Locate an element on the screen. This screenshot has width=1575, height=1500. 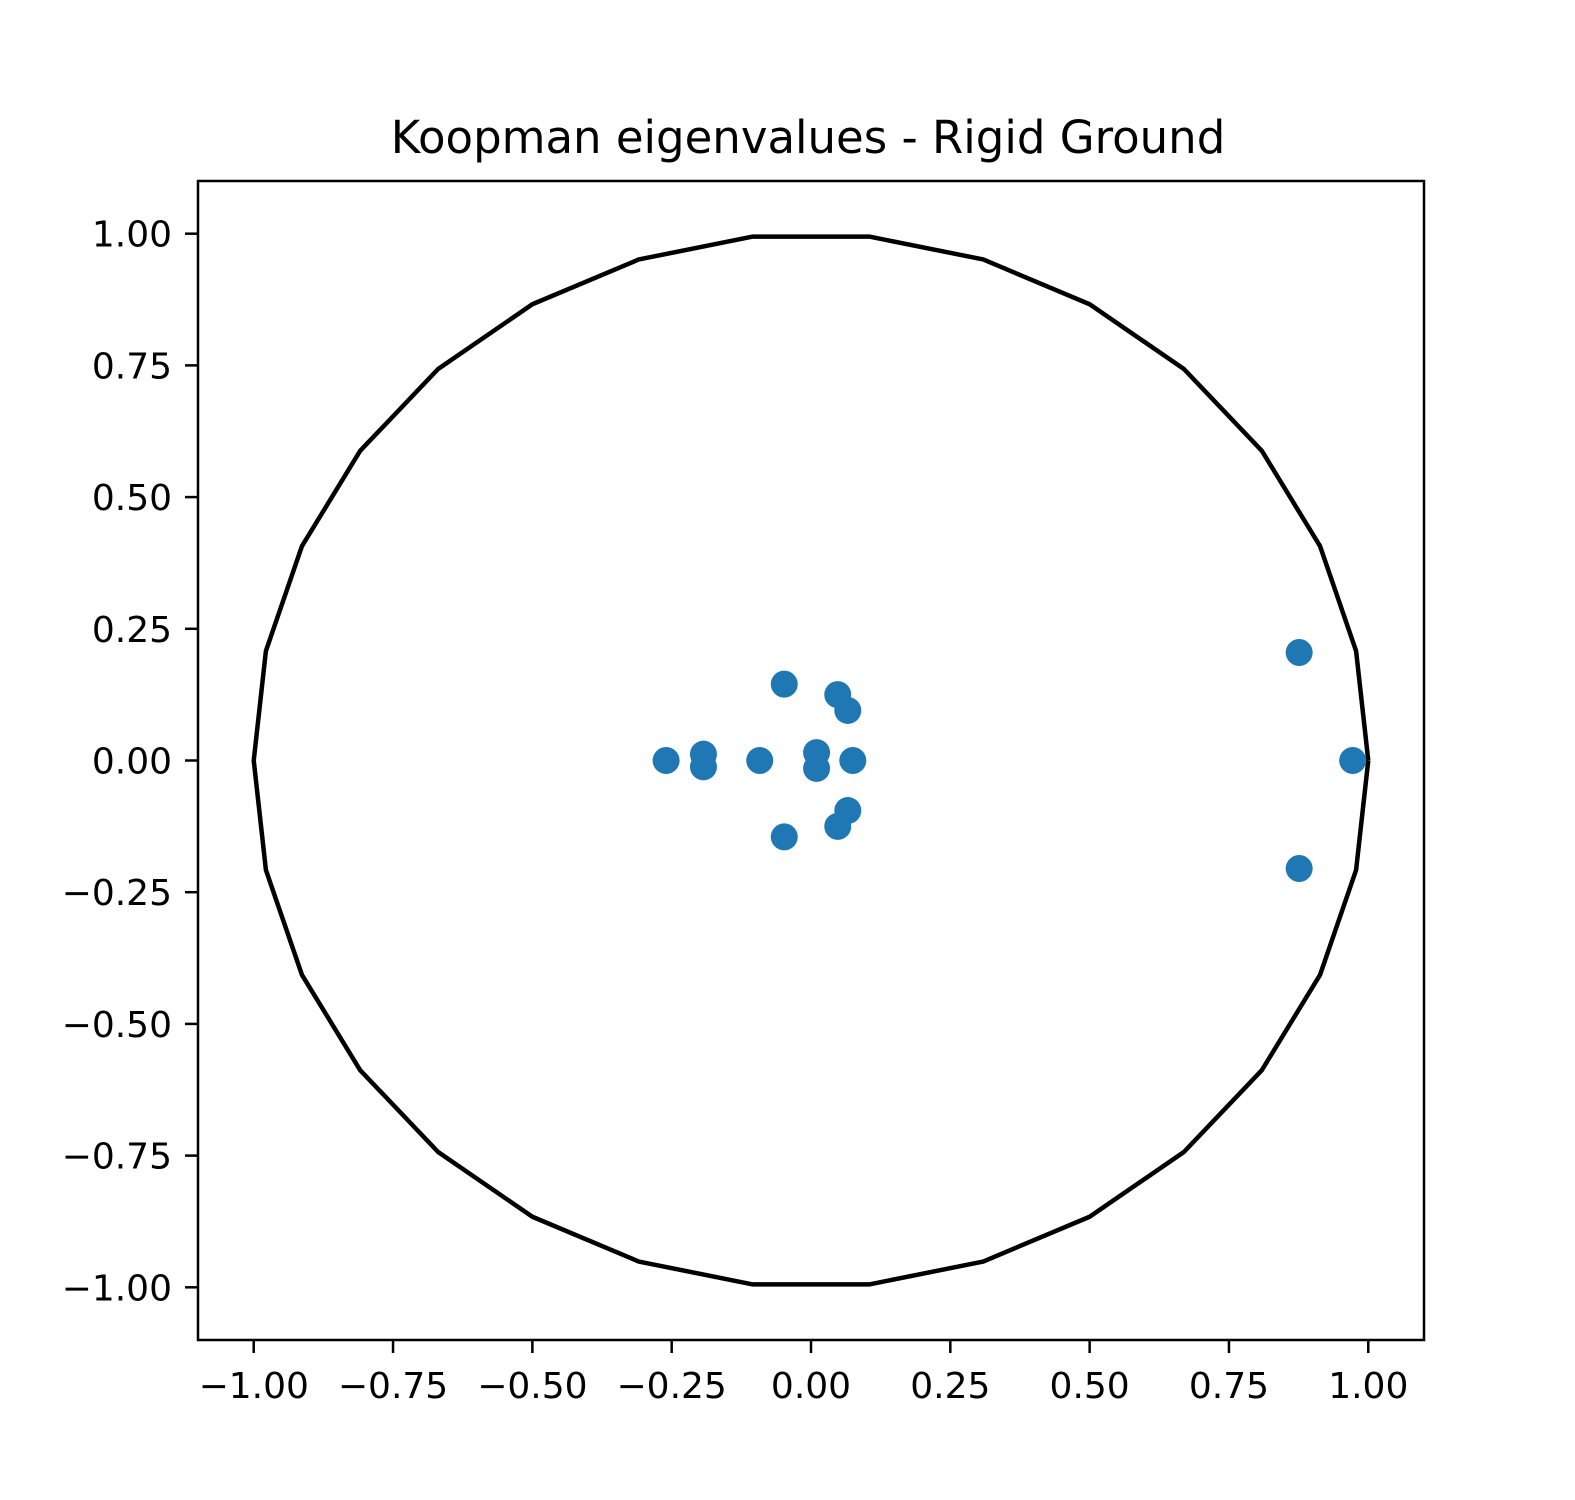
x-tick-label-6: 0.50 is located at coordinates (1090, 1386).